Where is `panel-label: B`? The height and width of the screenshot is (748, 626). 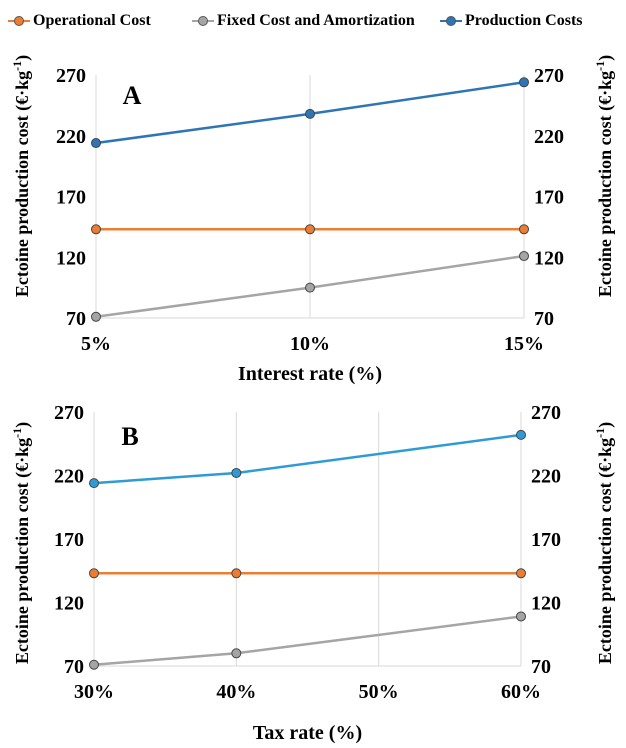 panel-label: B is located at coordinates (129, 436).